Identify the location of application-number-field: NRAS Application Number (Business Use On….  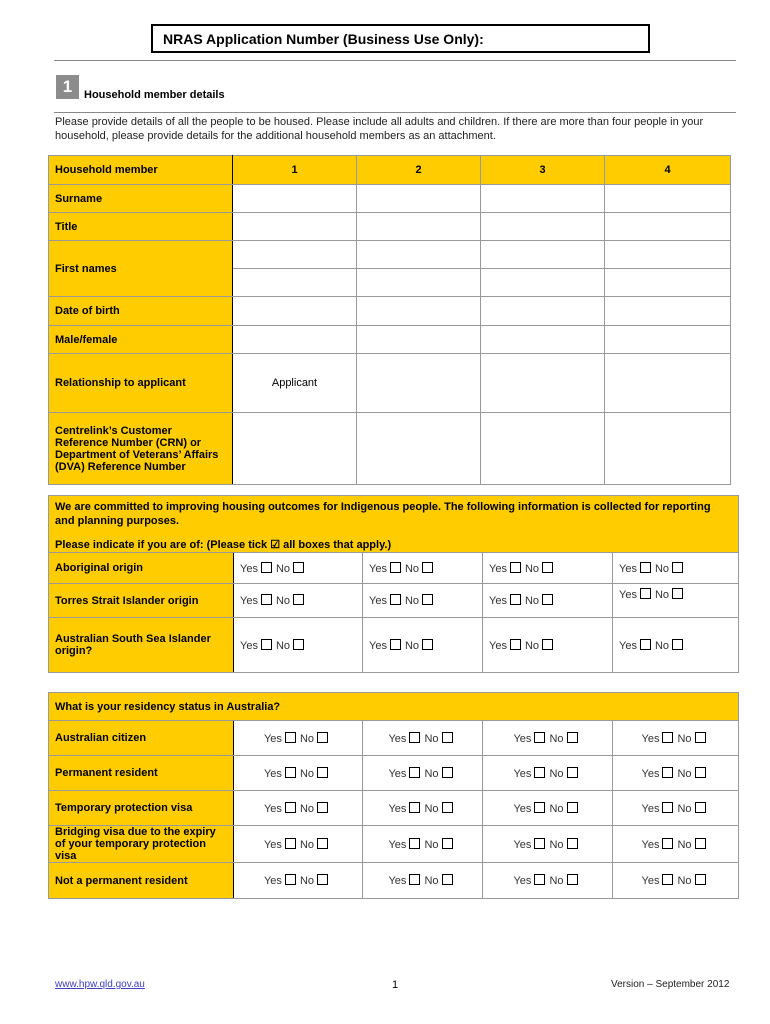
(400, 38).